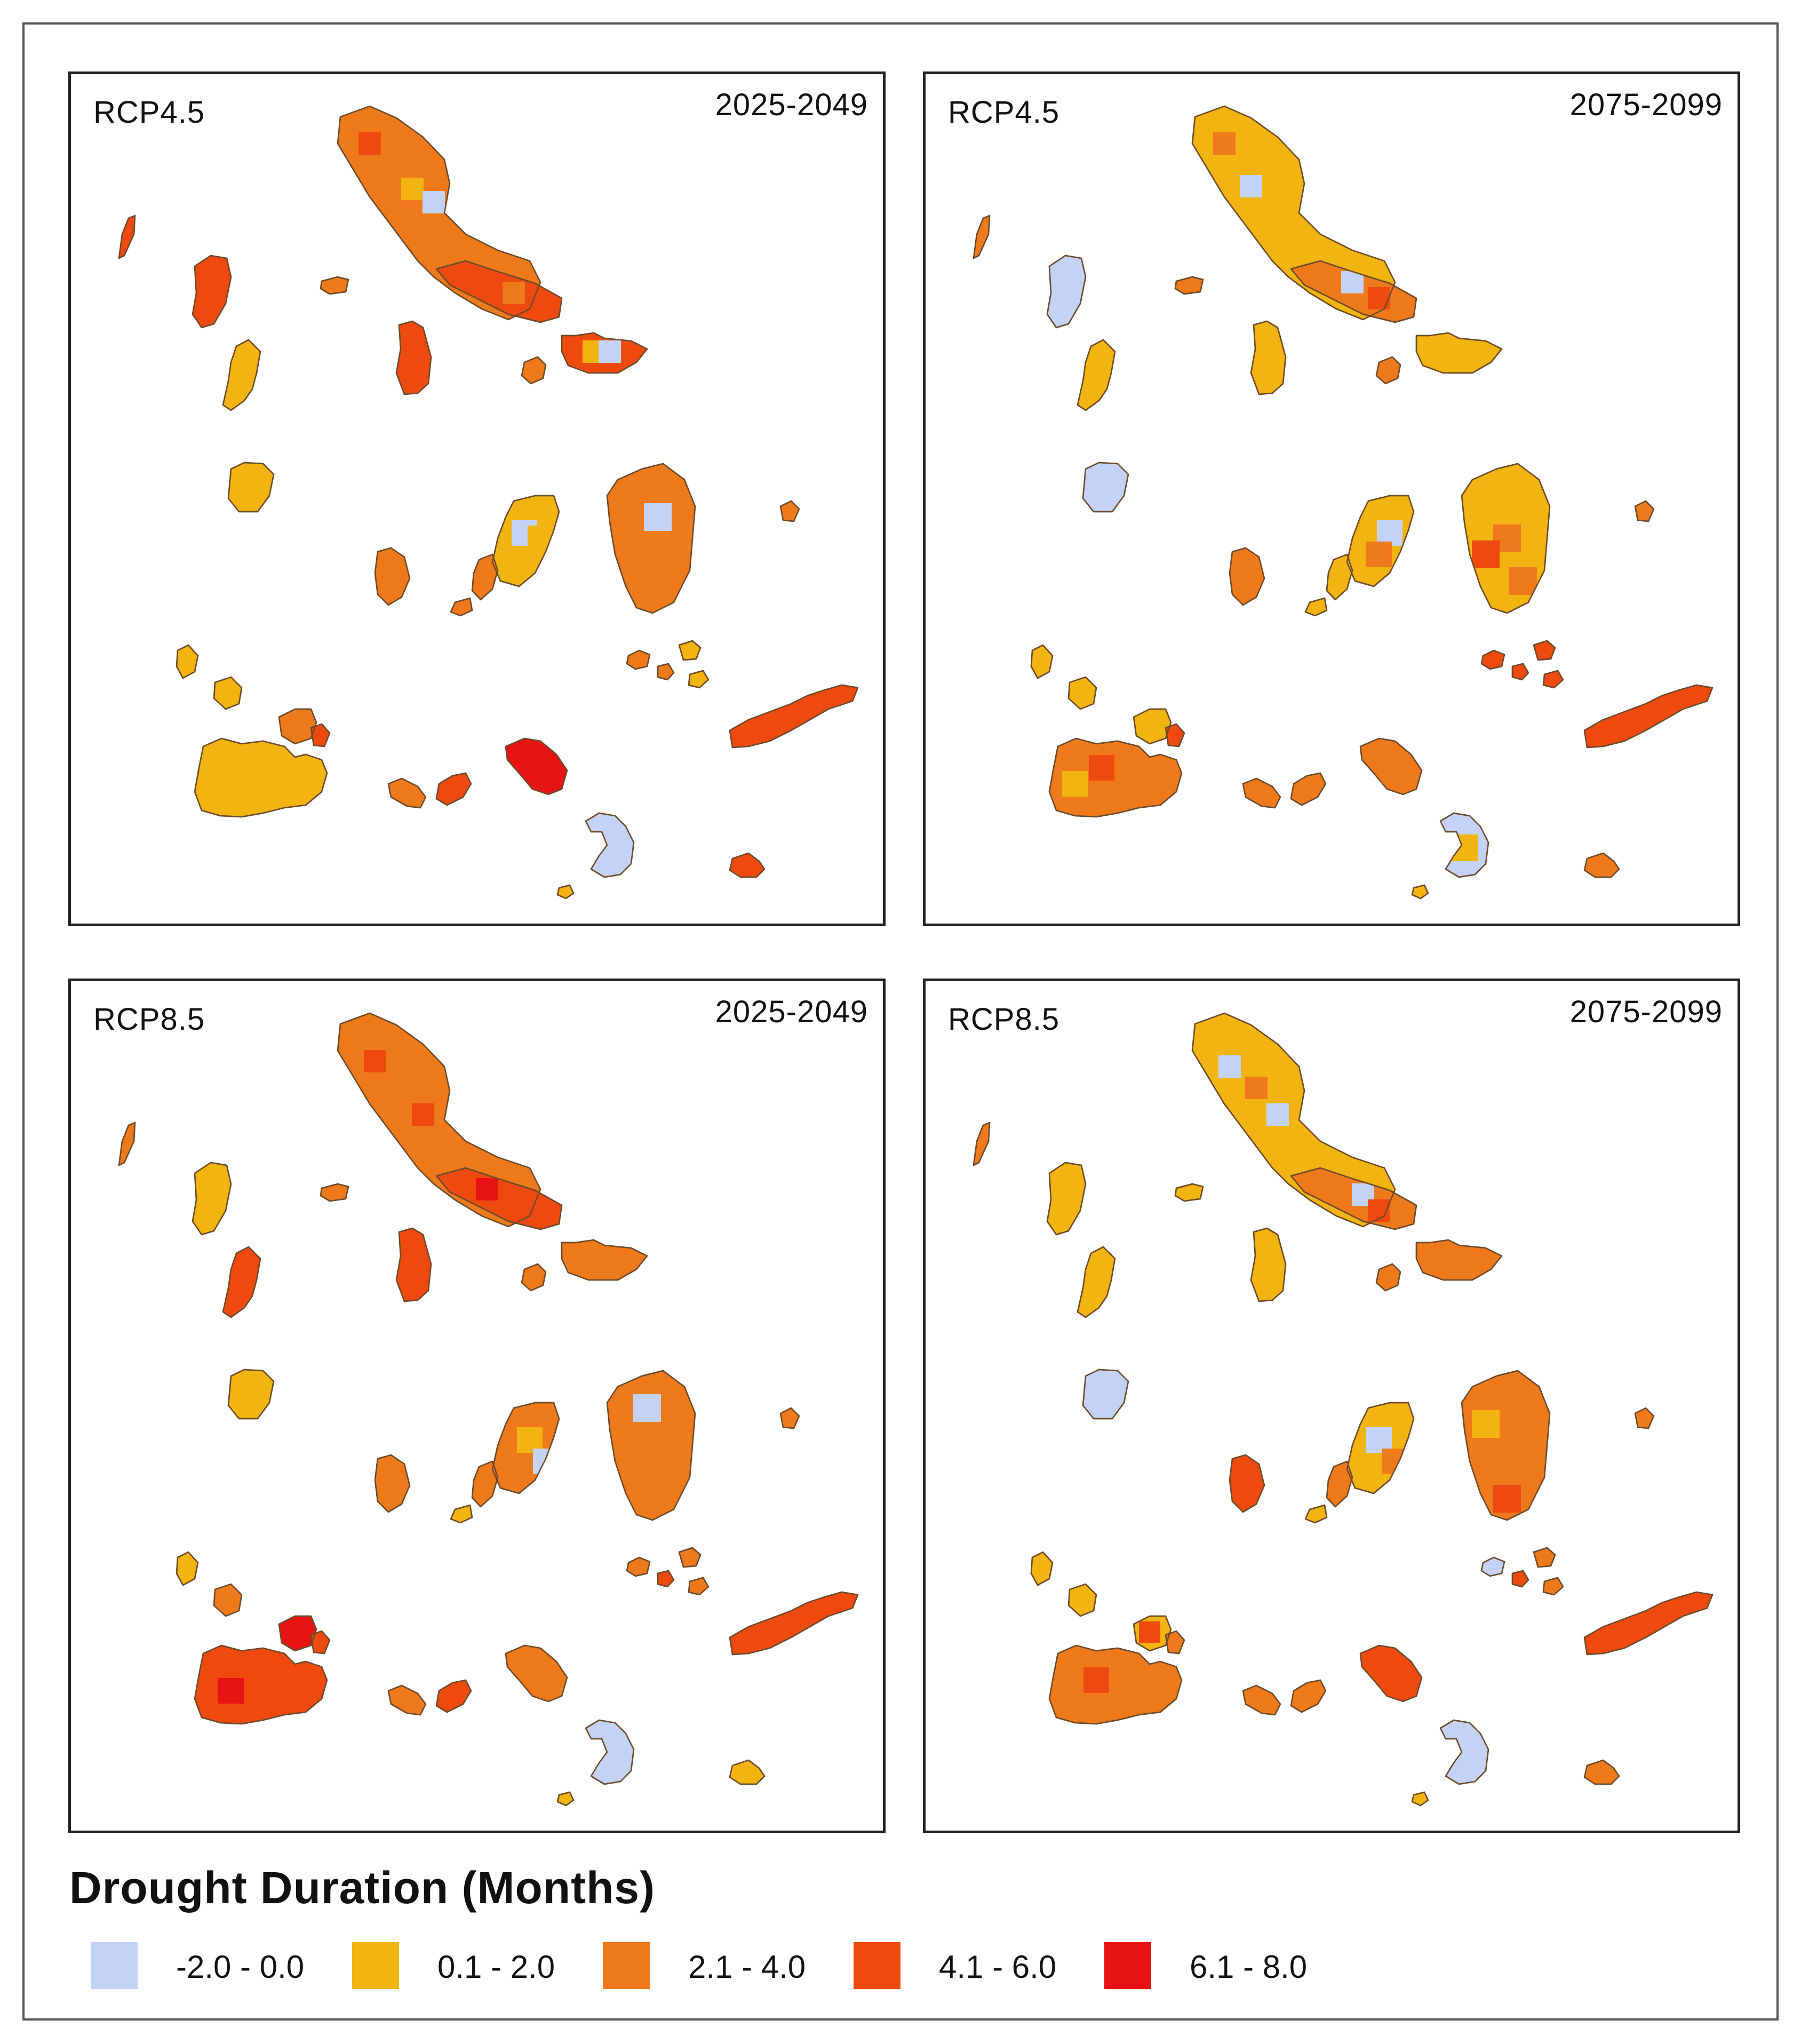 Image resolution: width=1801 pixels, height=2044 pixels. I want to click on legend-label: -2.0 - 0.0, so click(240, 1967).